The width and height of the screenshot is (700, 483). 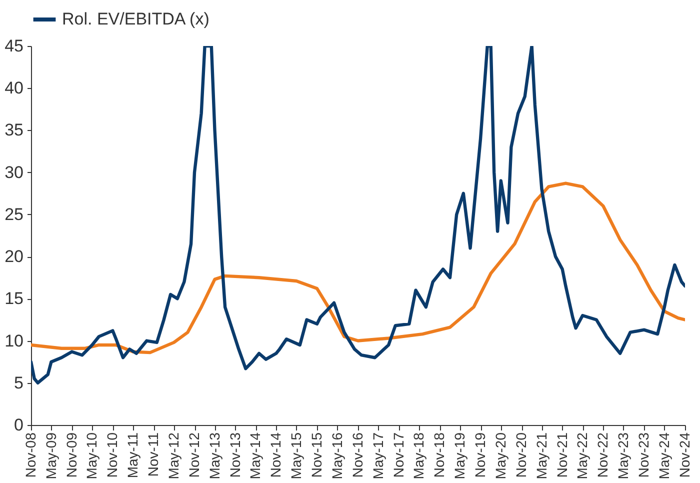 What do you see at coordinates (562, 455) in the screenshot?
I see `x-tick-label: Nov-21` at bounding box center [562, 455].